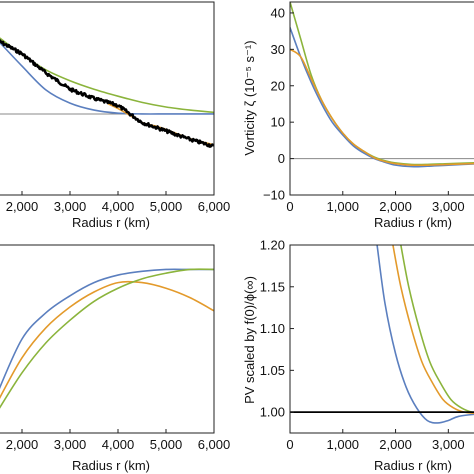  I want to click on y-tick-label: 1.15, so click(272, 286).